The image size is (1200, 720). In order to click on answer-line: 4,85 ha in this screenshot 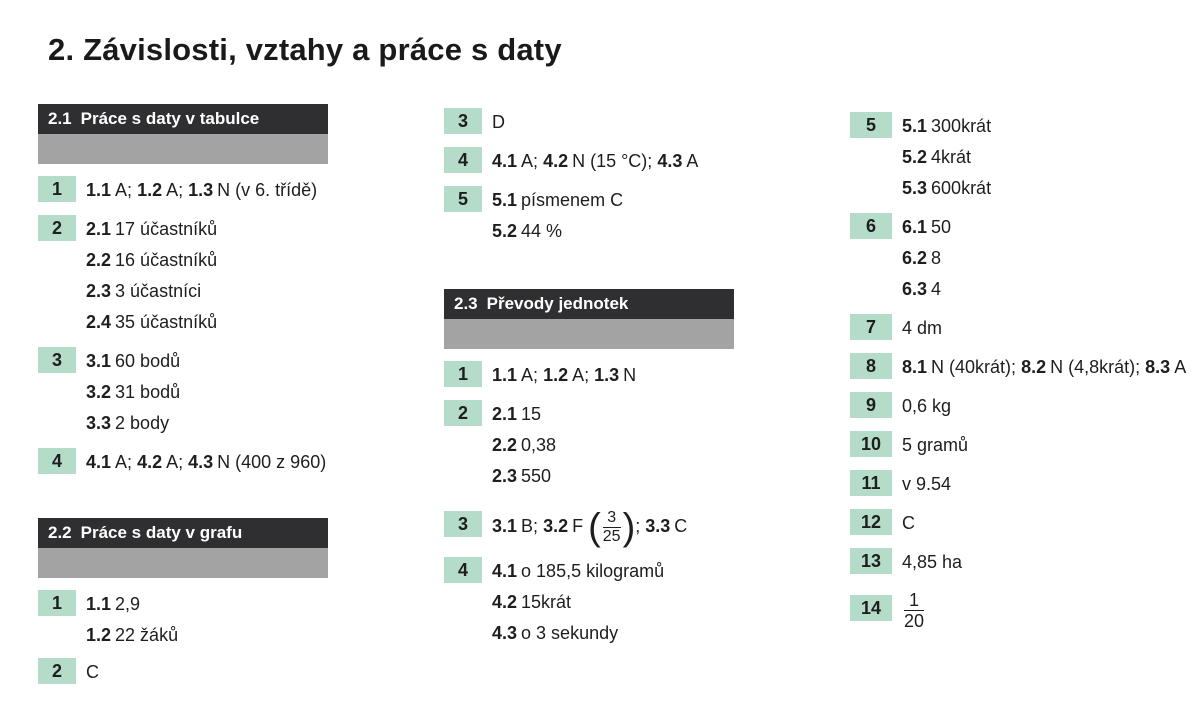, I will do `click(932, 563)`.